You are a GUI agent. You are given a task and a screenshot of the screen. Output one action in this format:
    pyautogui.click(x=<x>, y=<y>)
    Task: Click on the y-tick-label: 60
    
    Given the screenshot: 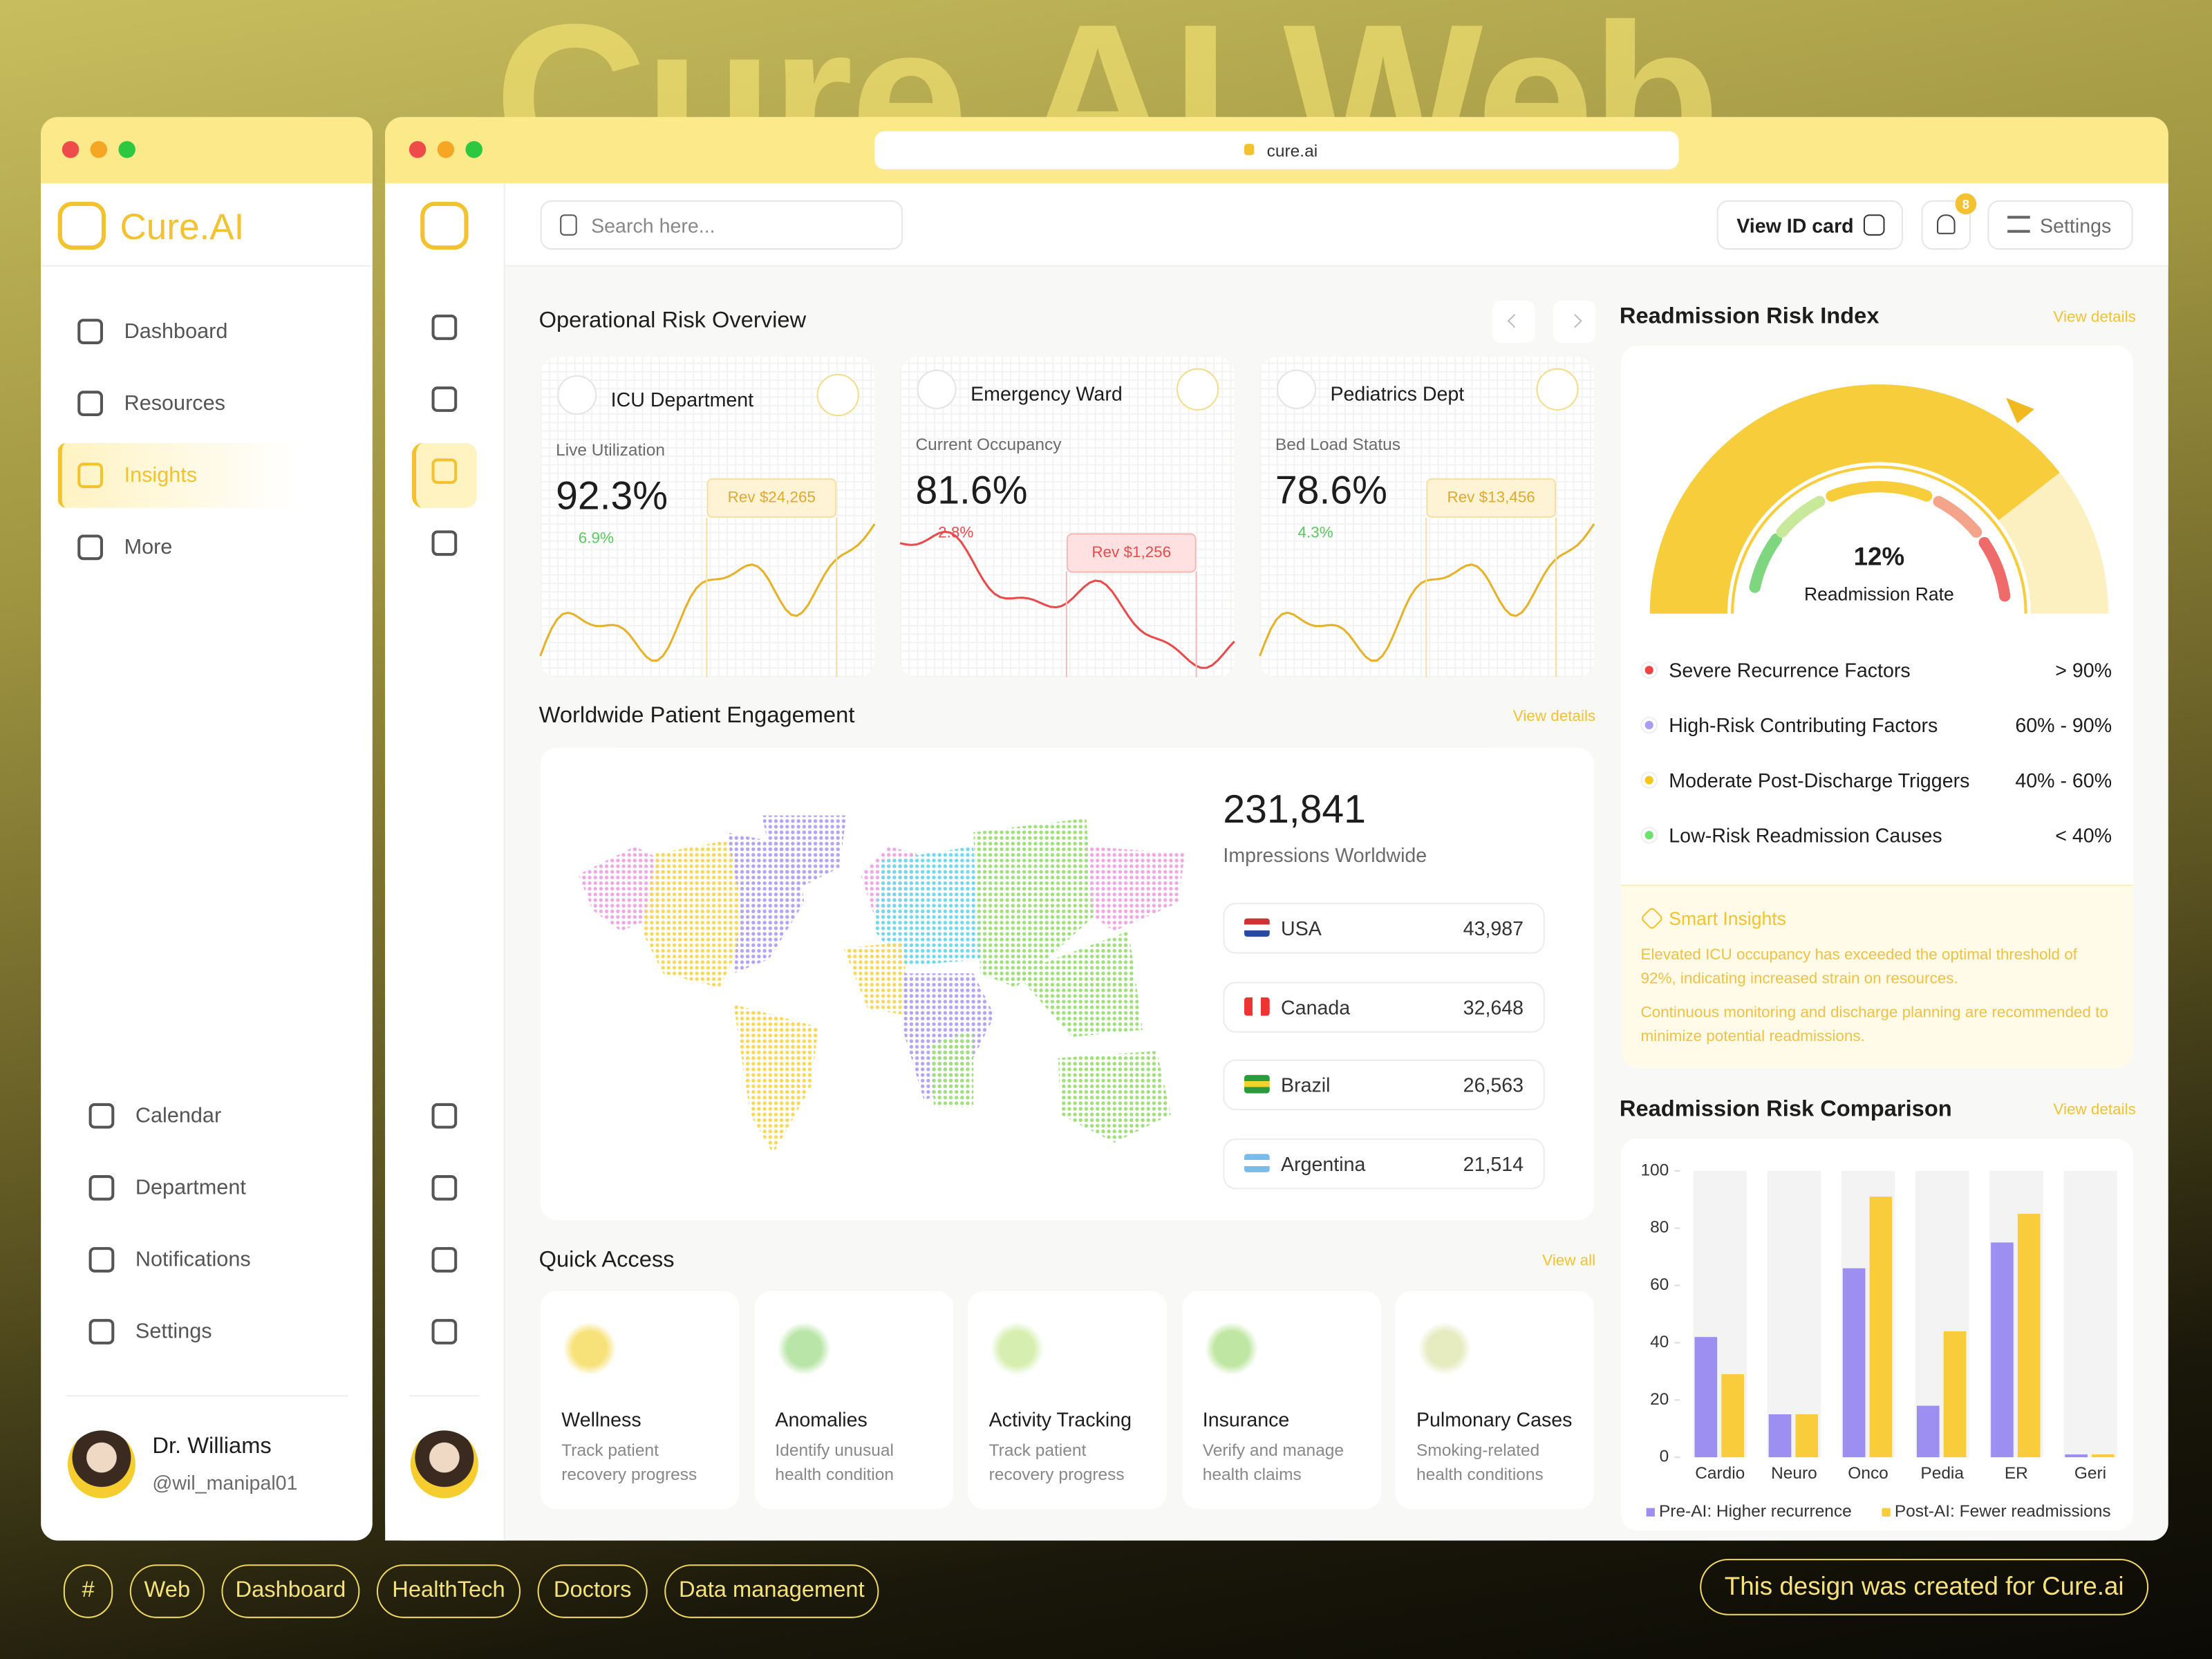 What is the action you would take?
    pyautogui.click(x=1659, y=1284)
    